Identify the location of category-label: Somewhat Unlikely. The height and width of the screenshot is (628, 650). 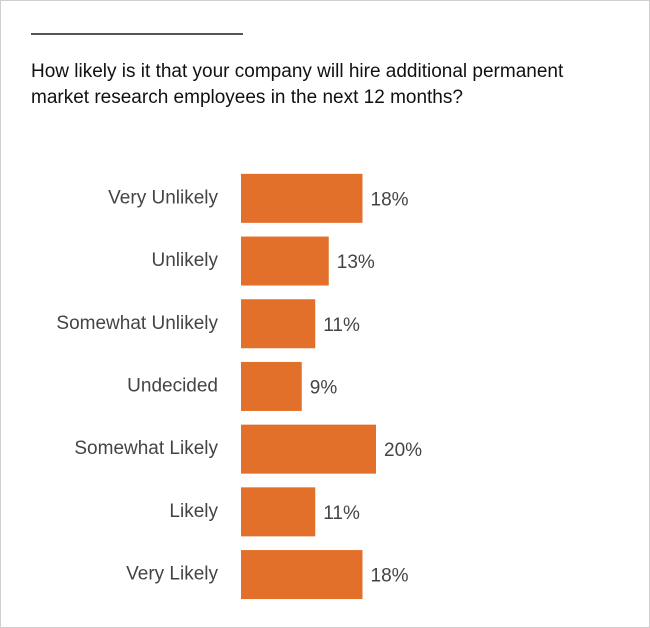
(137, 323).